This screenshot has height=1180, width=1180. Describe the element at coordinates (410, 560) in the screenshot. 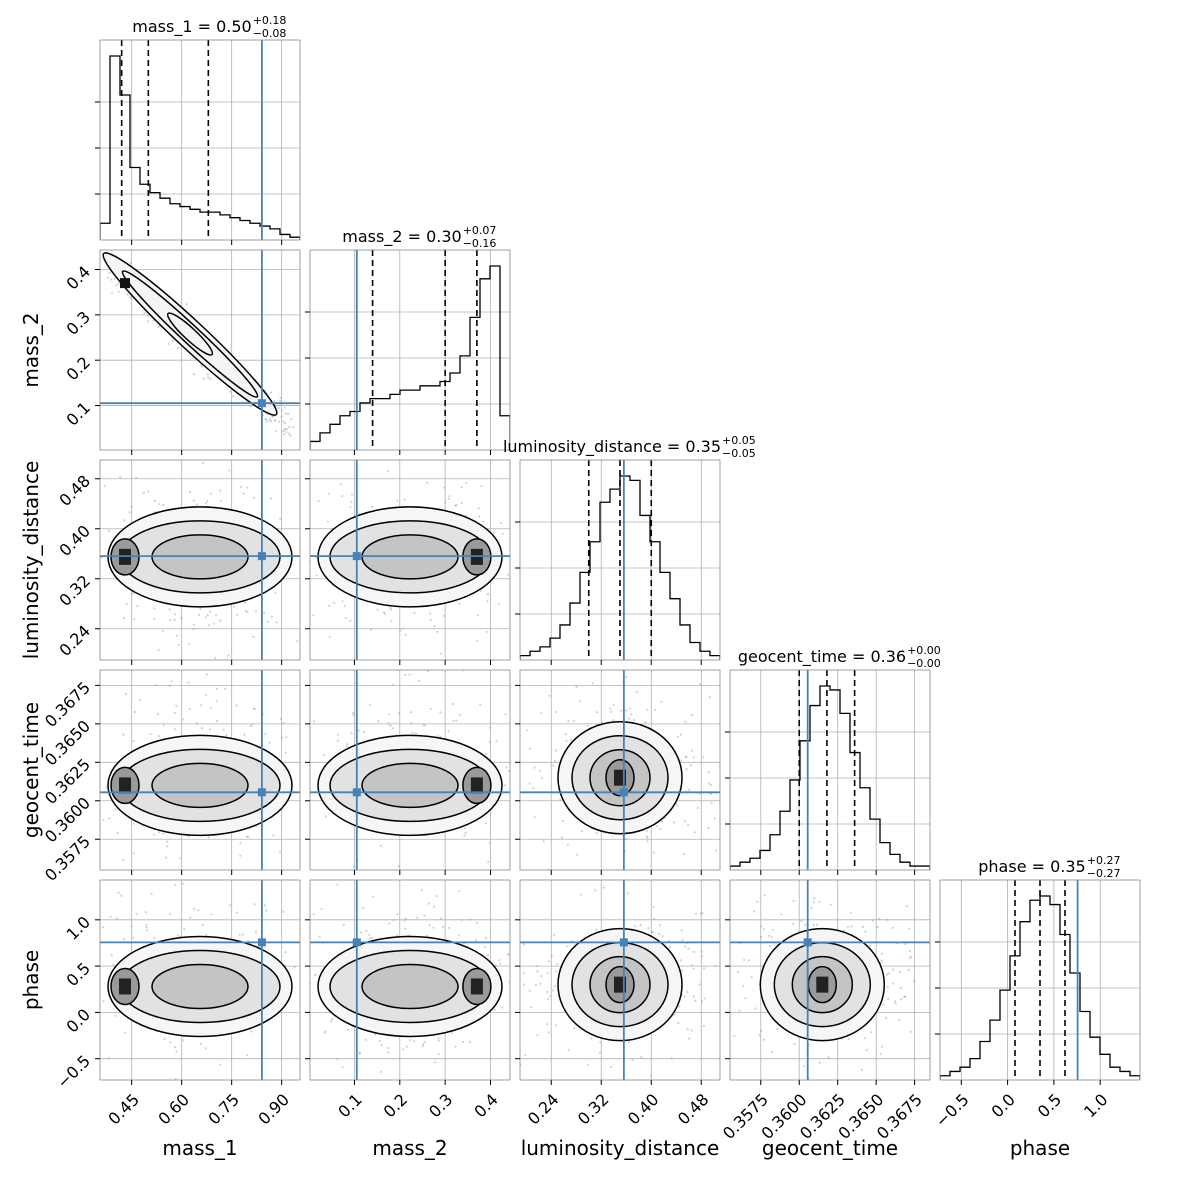

I see `panel-frame` at that location.